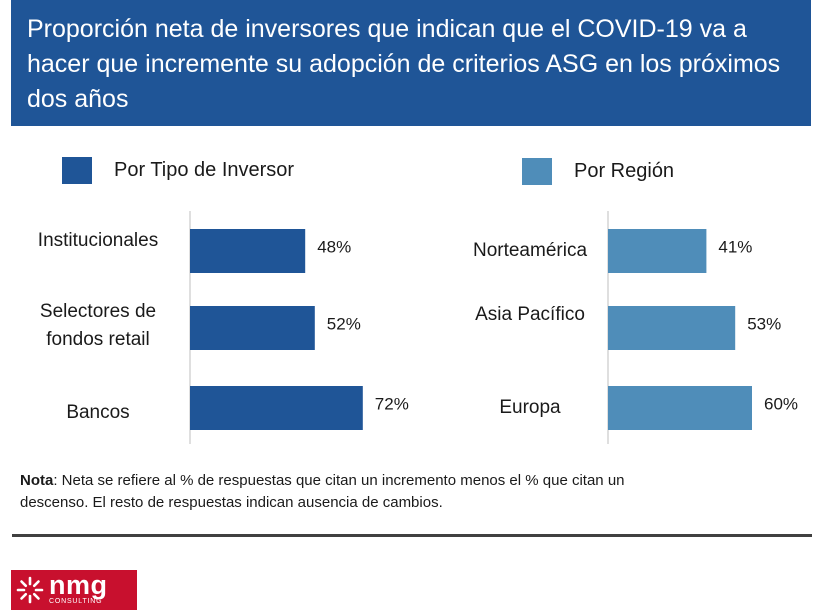 The width and height of the screenshot is (827, 611). Describe the element at coordinates (412, 535) in the screenshot. I see `footer-divider` at that location.